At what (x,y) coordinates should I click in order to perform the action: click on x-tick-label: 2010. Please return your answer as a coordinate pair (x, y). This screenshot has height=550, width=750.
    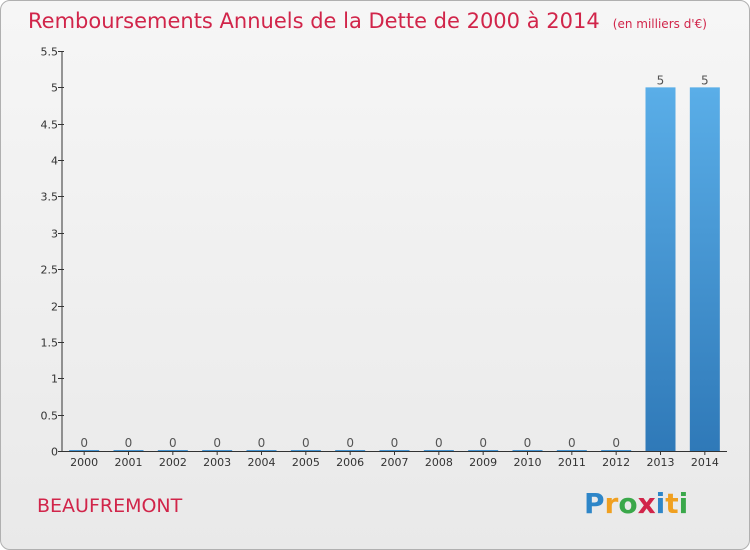
    Looking at the image, I should click on (528, 462).